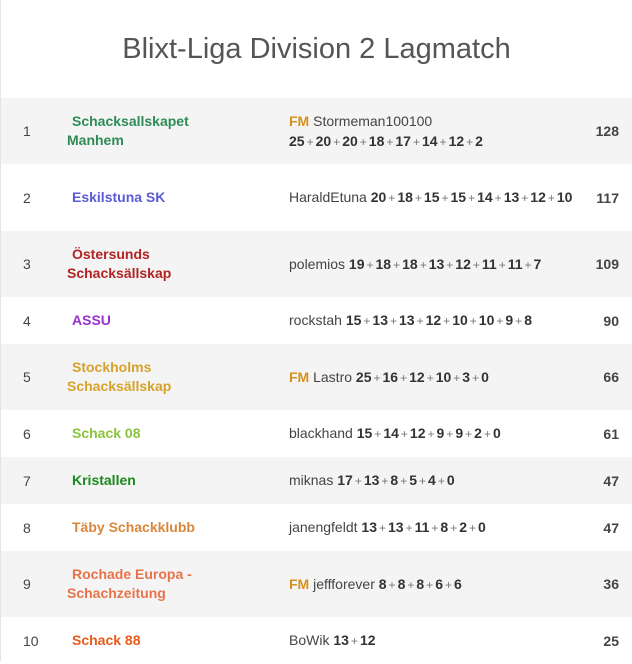 The height and width of the screenshot is (664, 632). What do you see at coordinates (611, 433) in the screenshot?
I see `team-total: 61` at bounding box center [611, 433].